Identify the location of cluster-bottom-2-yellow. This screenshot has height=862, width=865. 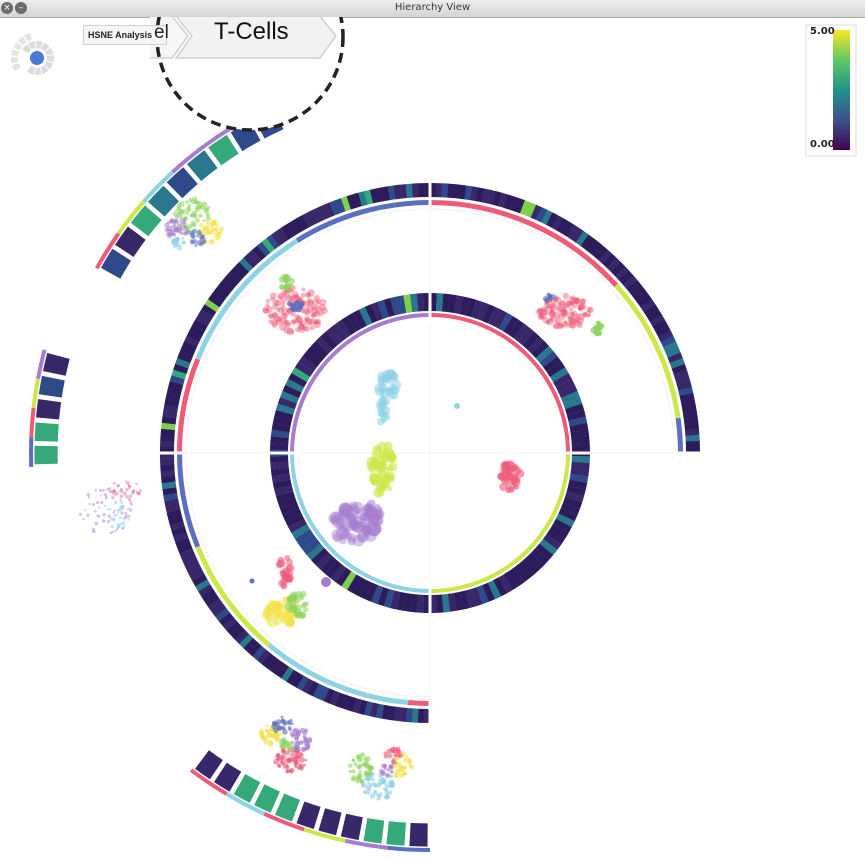
(403, 765).